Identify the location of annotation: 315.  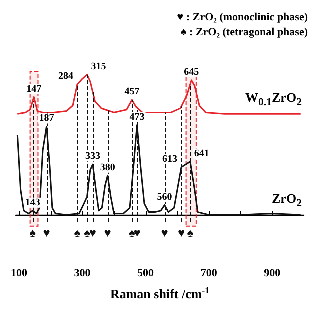
(98, 66).